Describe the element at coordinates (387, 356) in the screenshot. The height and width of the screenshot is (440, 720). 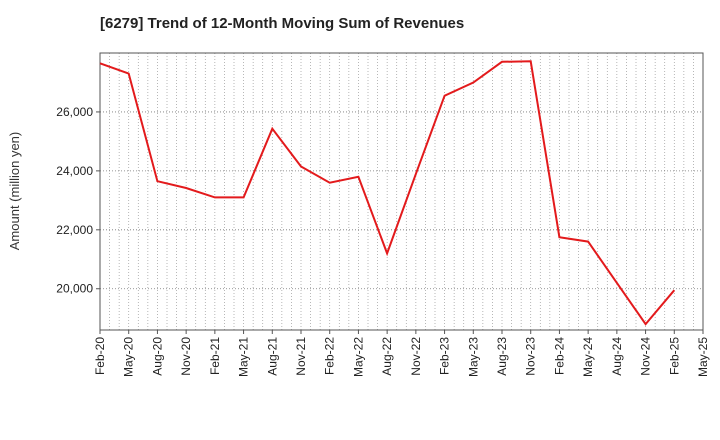
I see `x-tick-label: Aug-22` at that location.